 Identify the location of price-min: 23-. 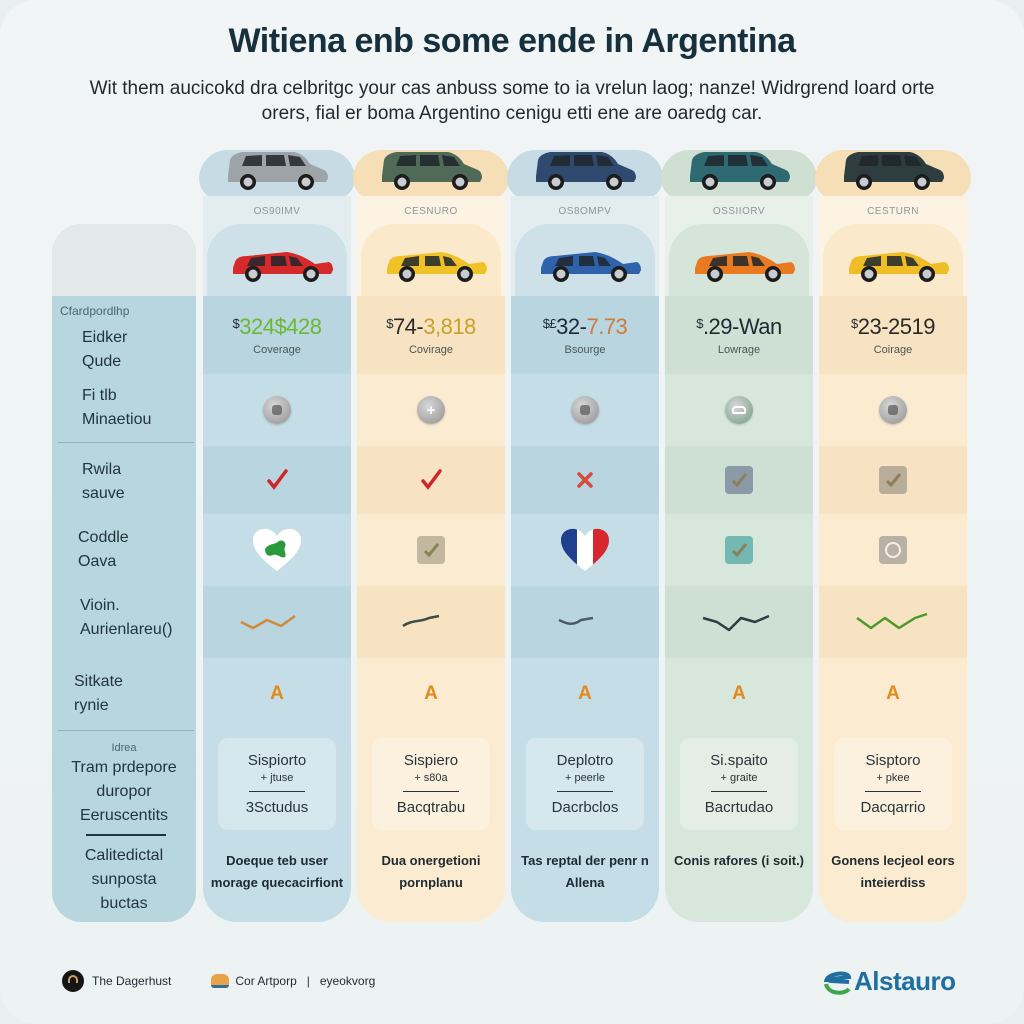
(873, 326).